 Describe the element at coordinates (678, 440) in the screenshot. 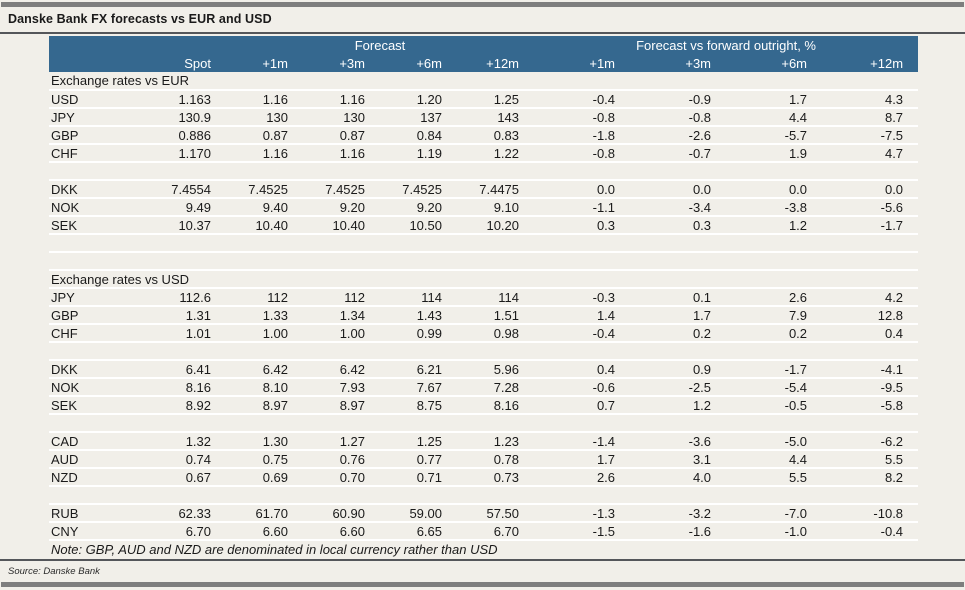

I see `value-cell: -3.6` at that location.